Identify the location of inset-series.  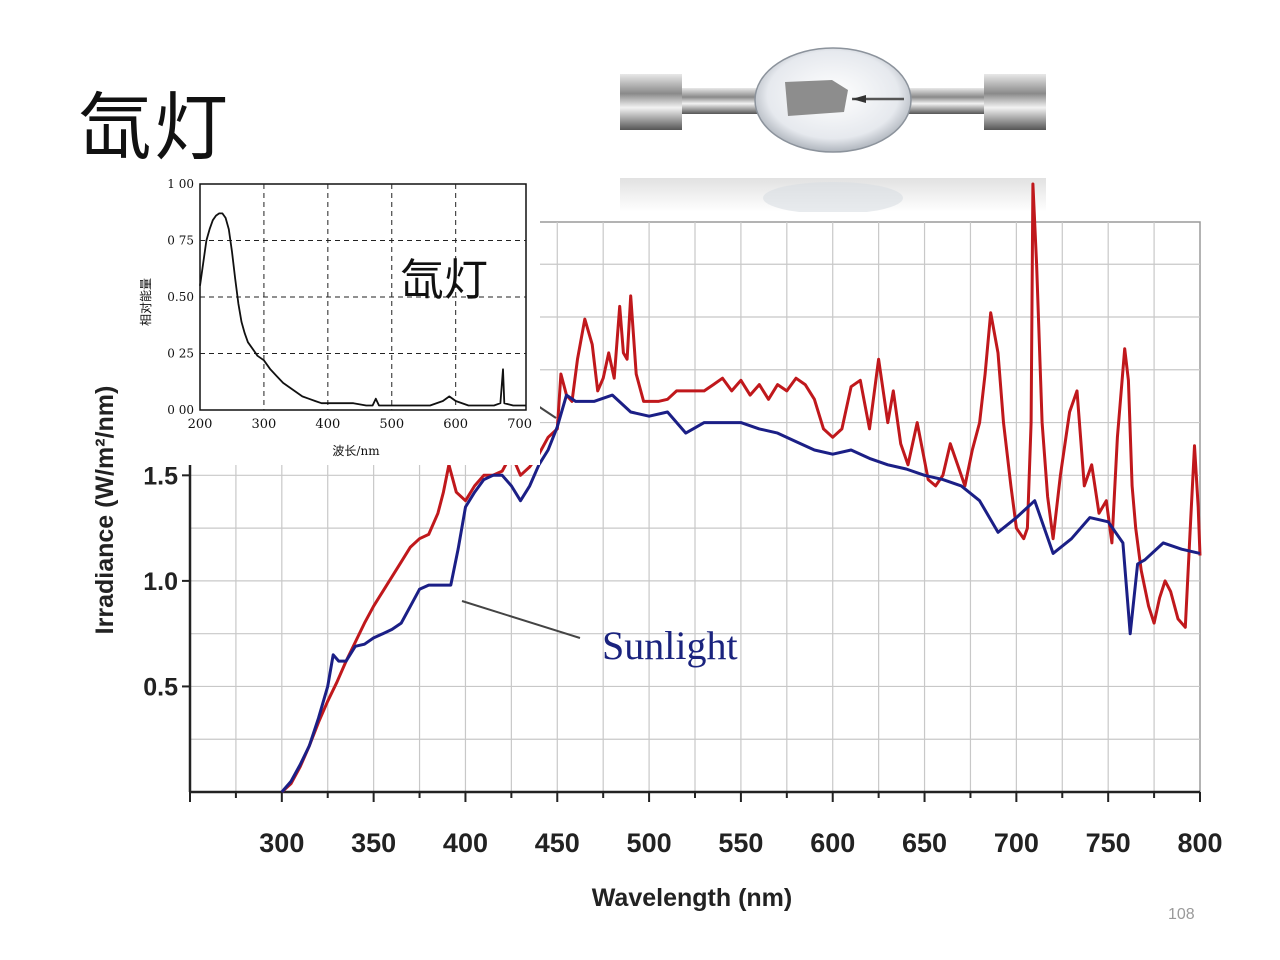
(362, 309).